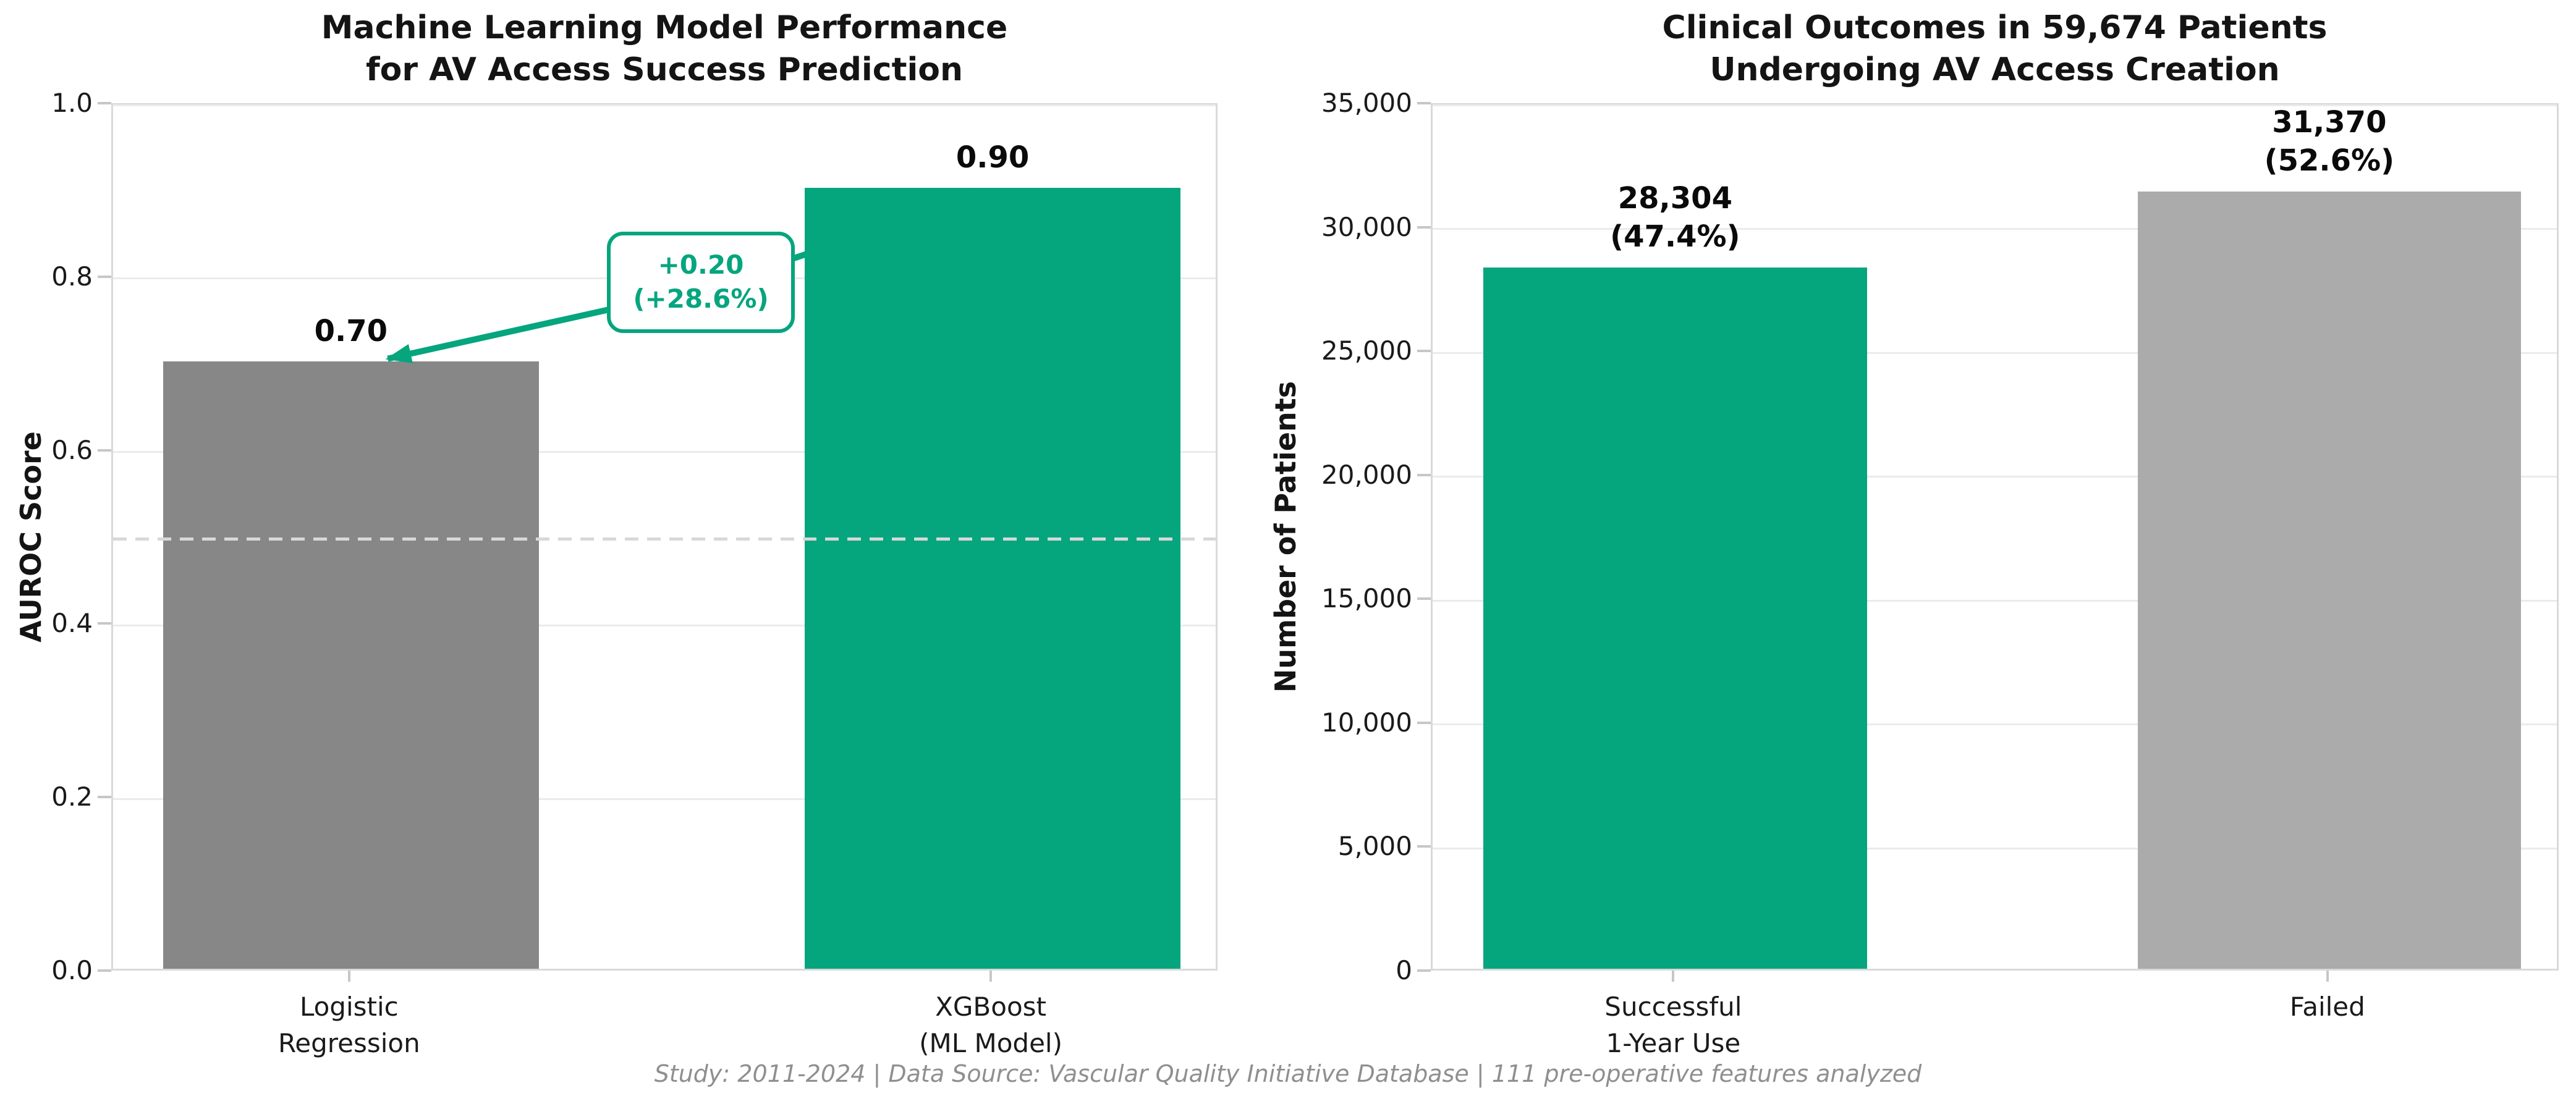  I want to click on annotation-callout: +0.20 (+28.6%), so click(701, 283).